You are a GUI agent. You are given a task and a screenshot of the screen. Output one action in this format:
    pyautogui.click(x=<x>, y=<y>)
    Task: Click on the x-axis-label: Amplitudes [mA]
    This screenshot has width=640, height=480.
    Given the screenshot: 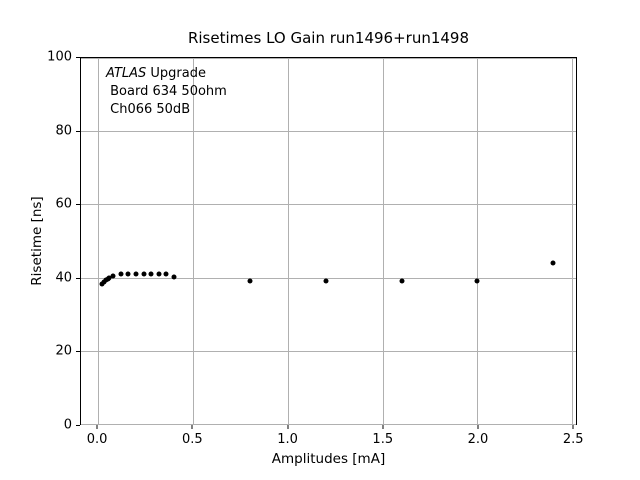 What is the action you would take?
    pyautogui.click(x=328, y=459)
    